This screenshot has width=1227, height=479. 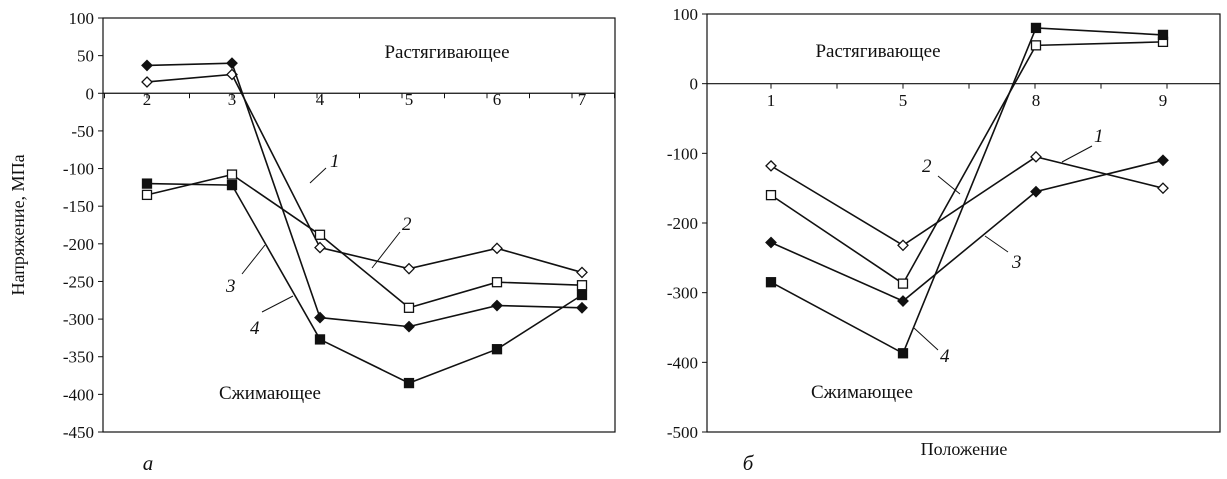 I want to click on series-callout-2: 2, so click(x=941, y=175).